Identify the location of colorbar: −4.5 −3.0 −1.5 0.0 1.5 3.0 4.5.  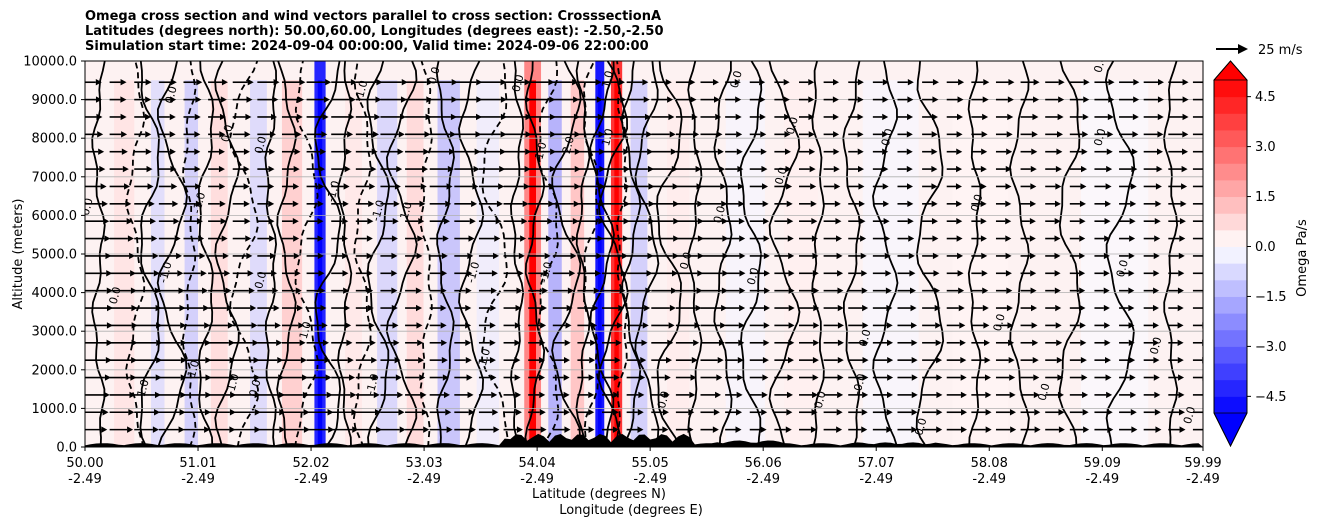
(1250, 254).